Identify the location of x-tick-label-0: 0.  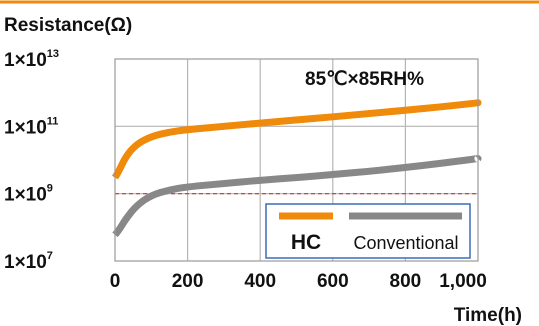
(115, 281).